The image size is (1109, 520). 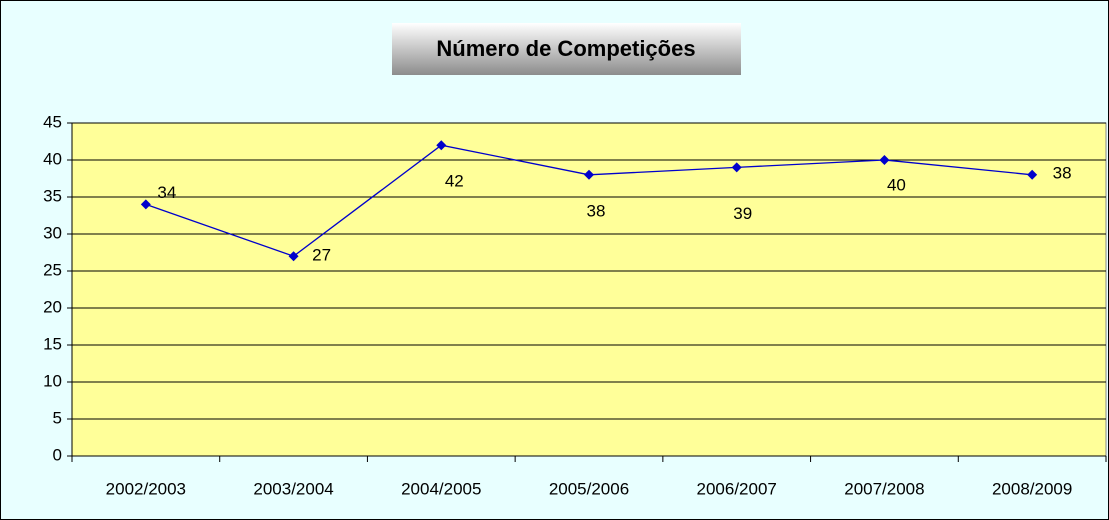 I want to click on y-tick-label: 45, so click(x=52, y=121).